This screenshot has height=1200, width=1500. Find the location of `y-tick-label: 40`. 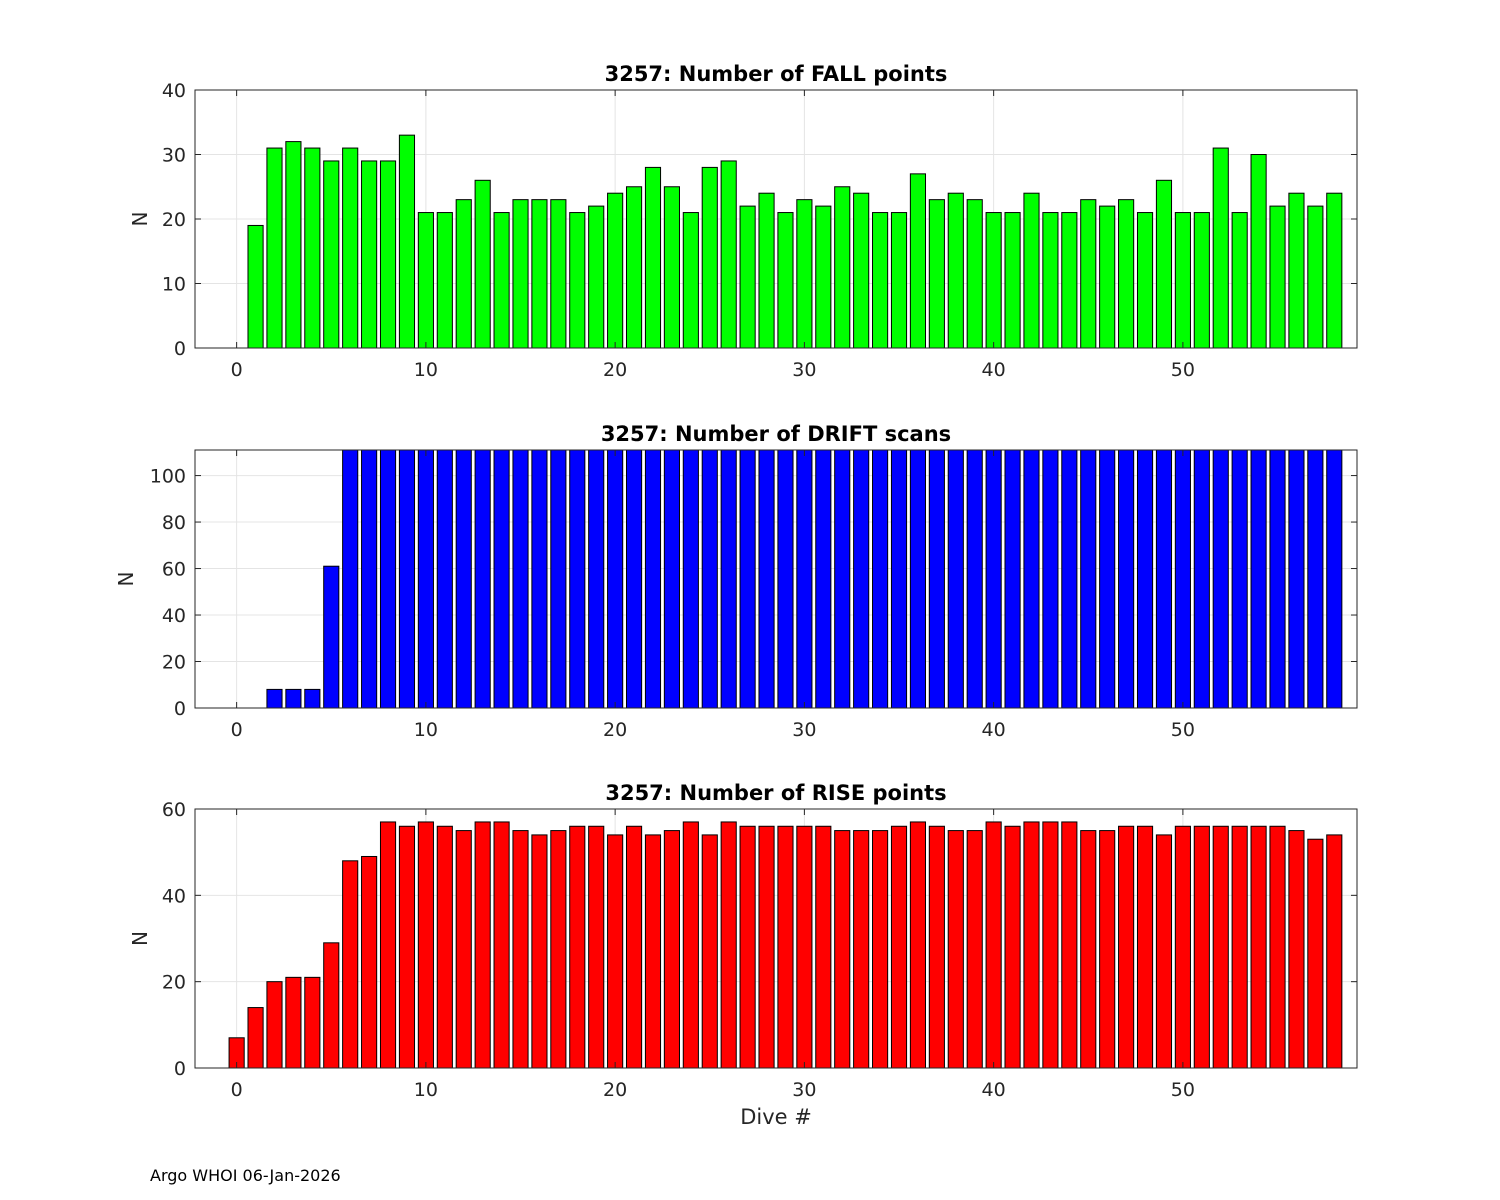

y-tick-label: 40 is located at coordinates (174, 616).